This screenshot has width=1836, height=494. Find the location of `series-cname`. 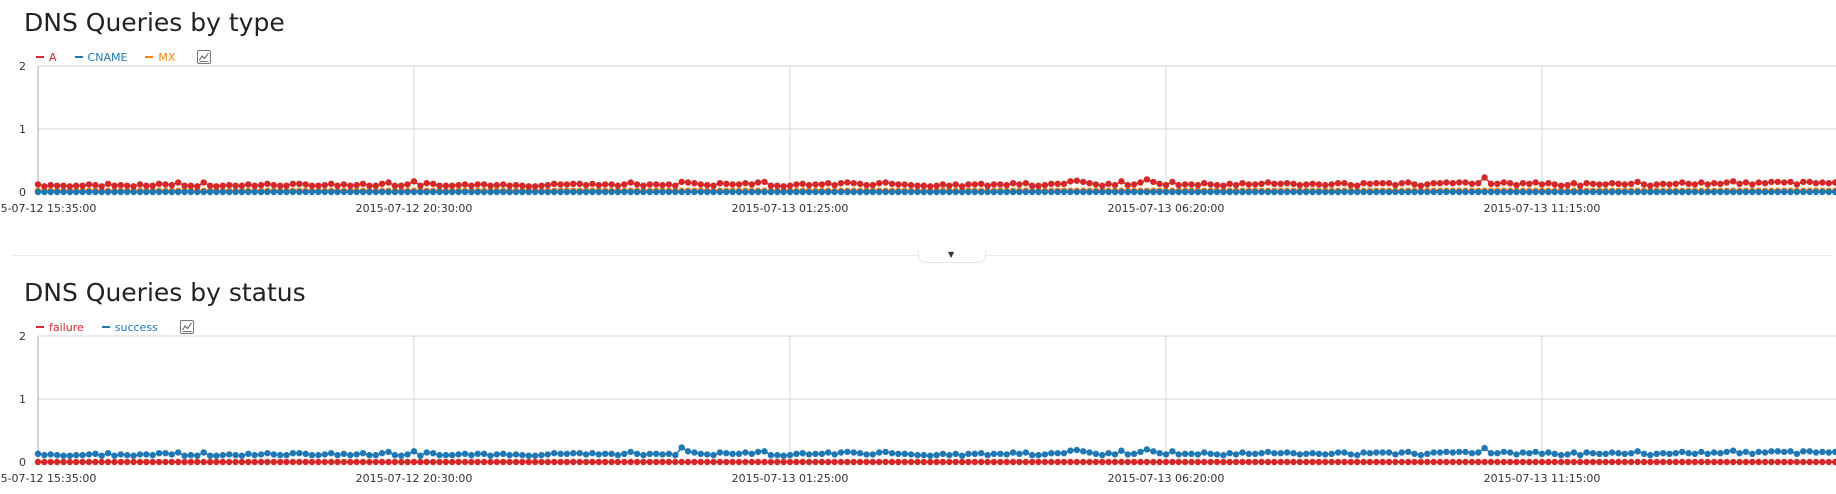

series-cname is located at coordinates (935, 192).